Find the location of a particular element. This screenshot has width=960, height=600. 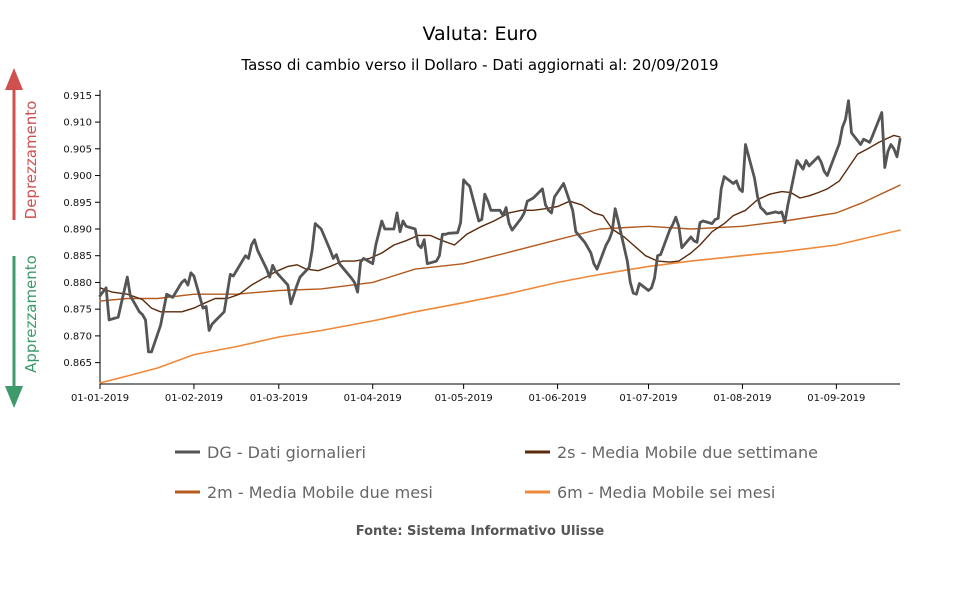

y-tick-label: 0.895 is located at coordinates (77, 203).